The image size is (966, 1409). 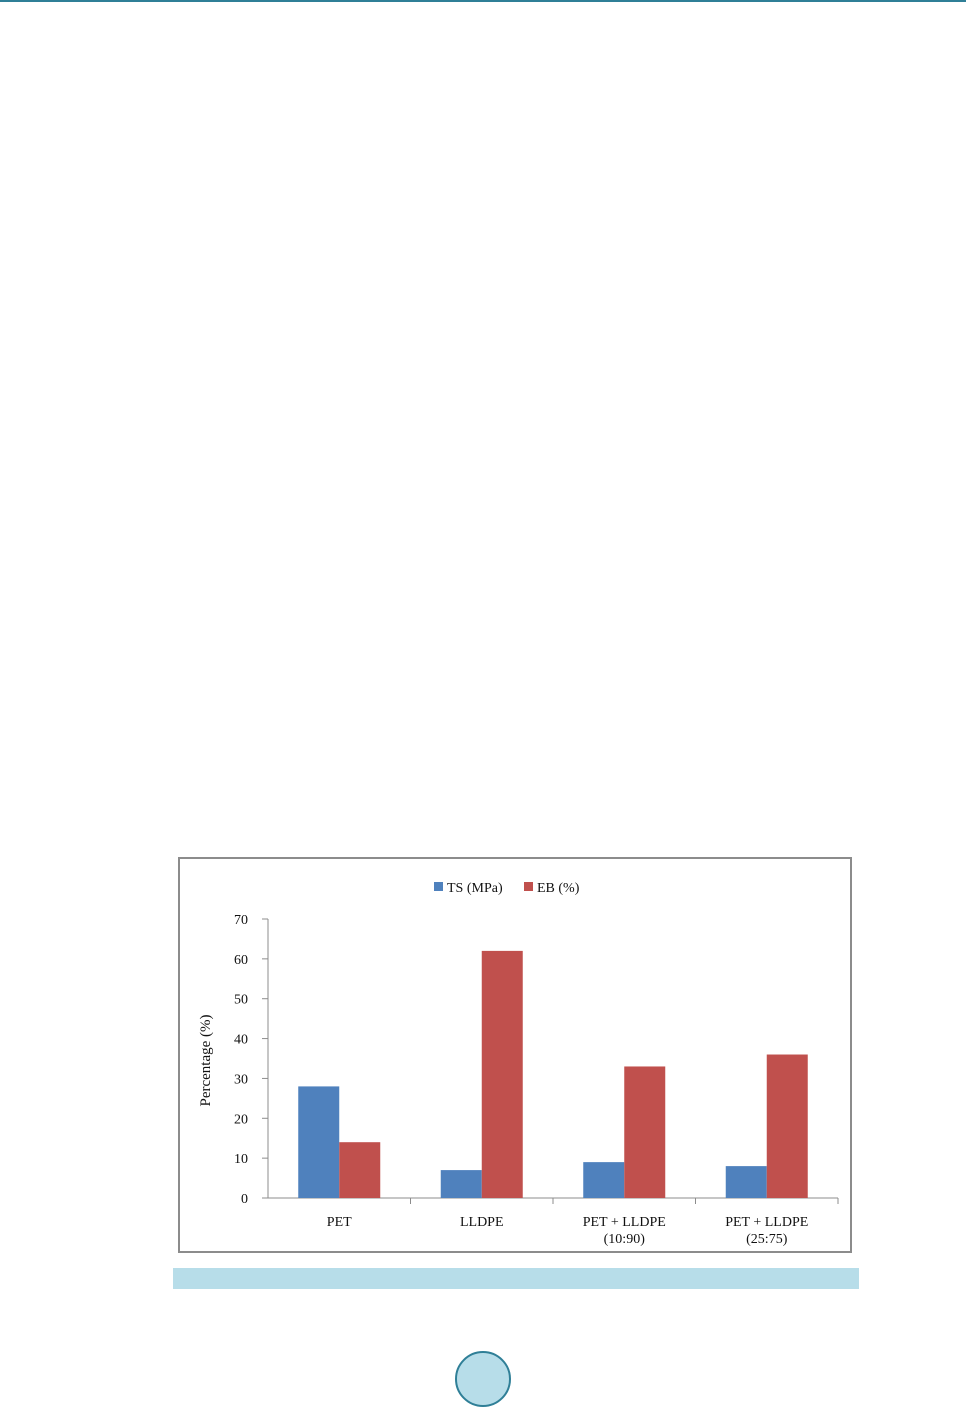 What do you see at coordinates (625, 1239) in the screenshot?
I see `x-tick-label: (10:90)` at bounding box center [625, 1239].